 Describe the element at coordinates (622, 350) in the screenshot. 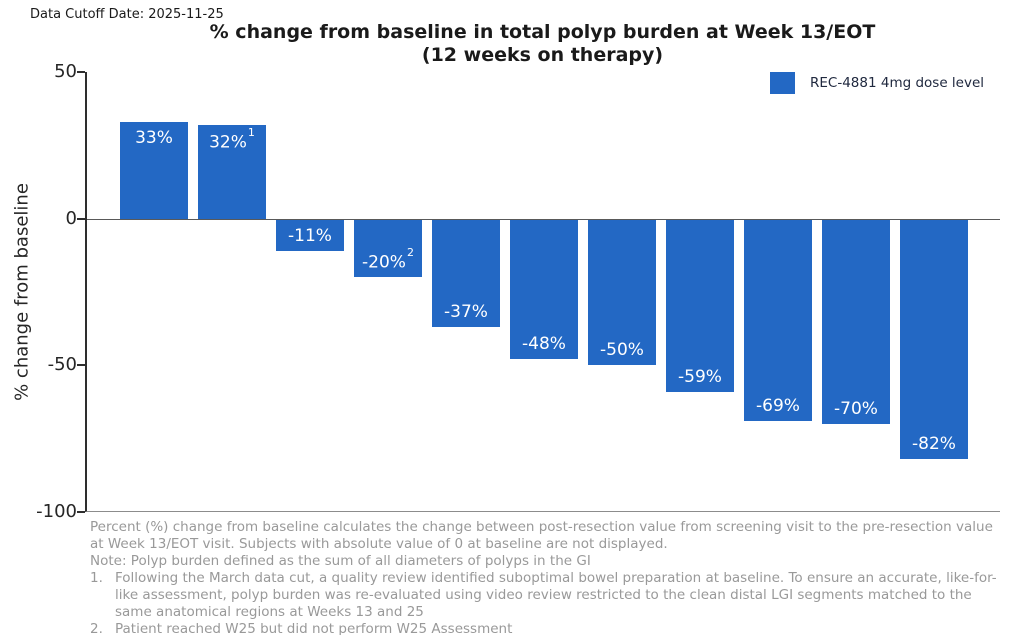

I see `bar-value-label: -50%` at that location.